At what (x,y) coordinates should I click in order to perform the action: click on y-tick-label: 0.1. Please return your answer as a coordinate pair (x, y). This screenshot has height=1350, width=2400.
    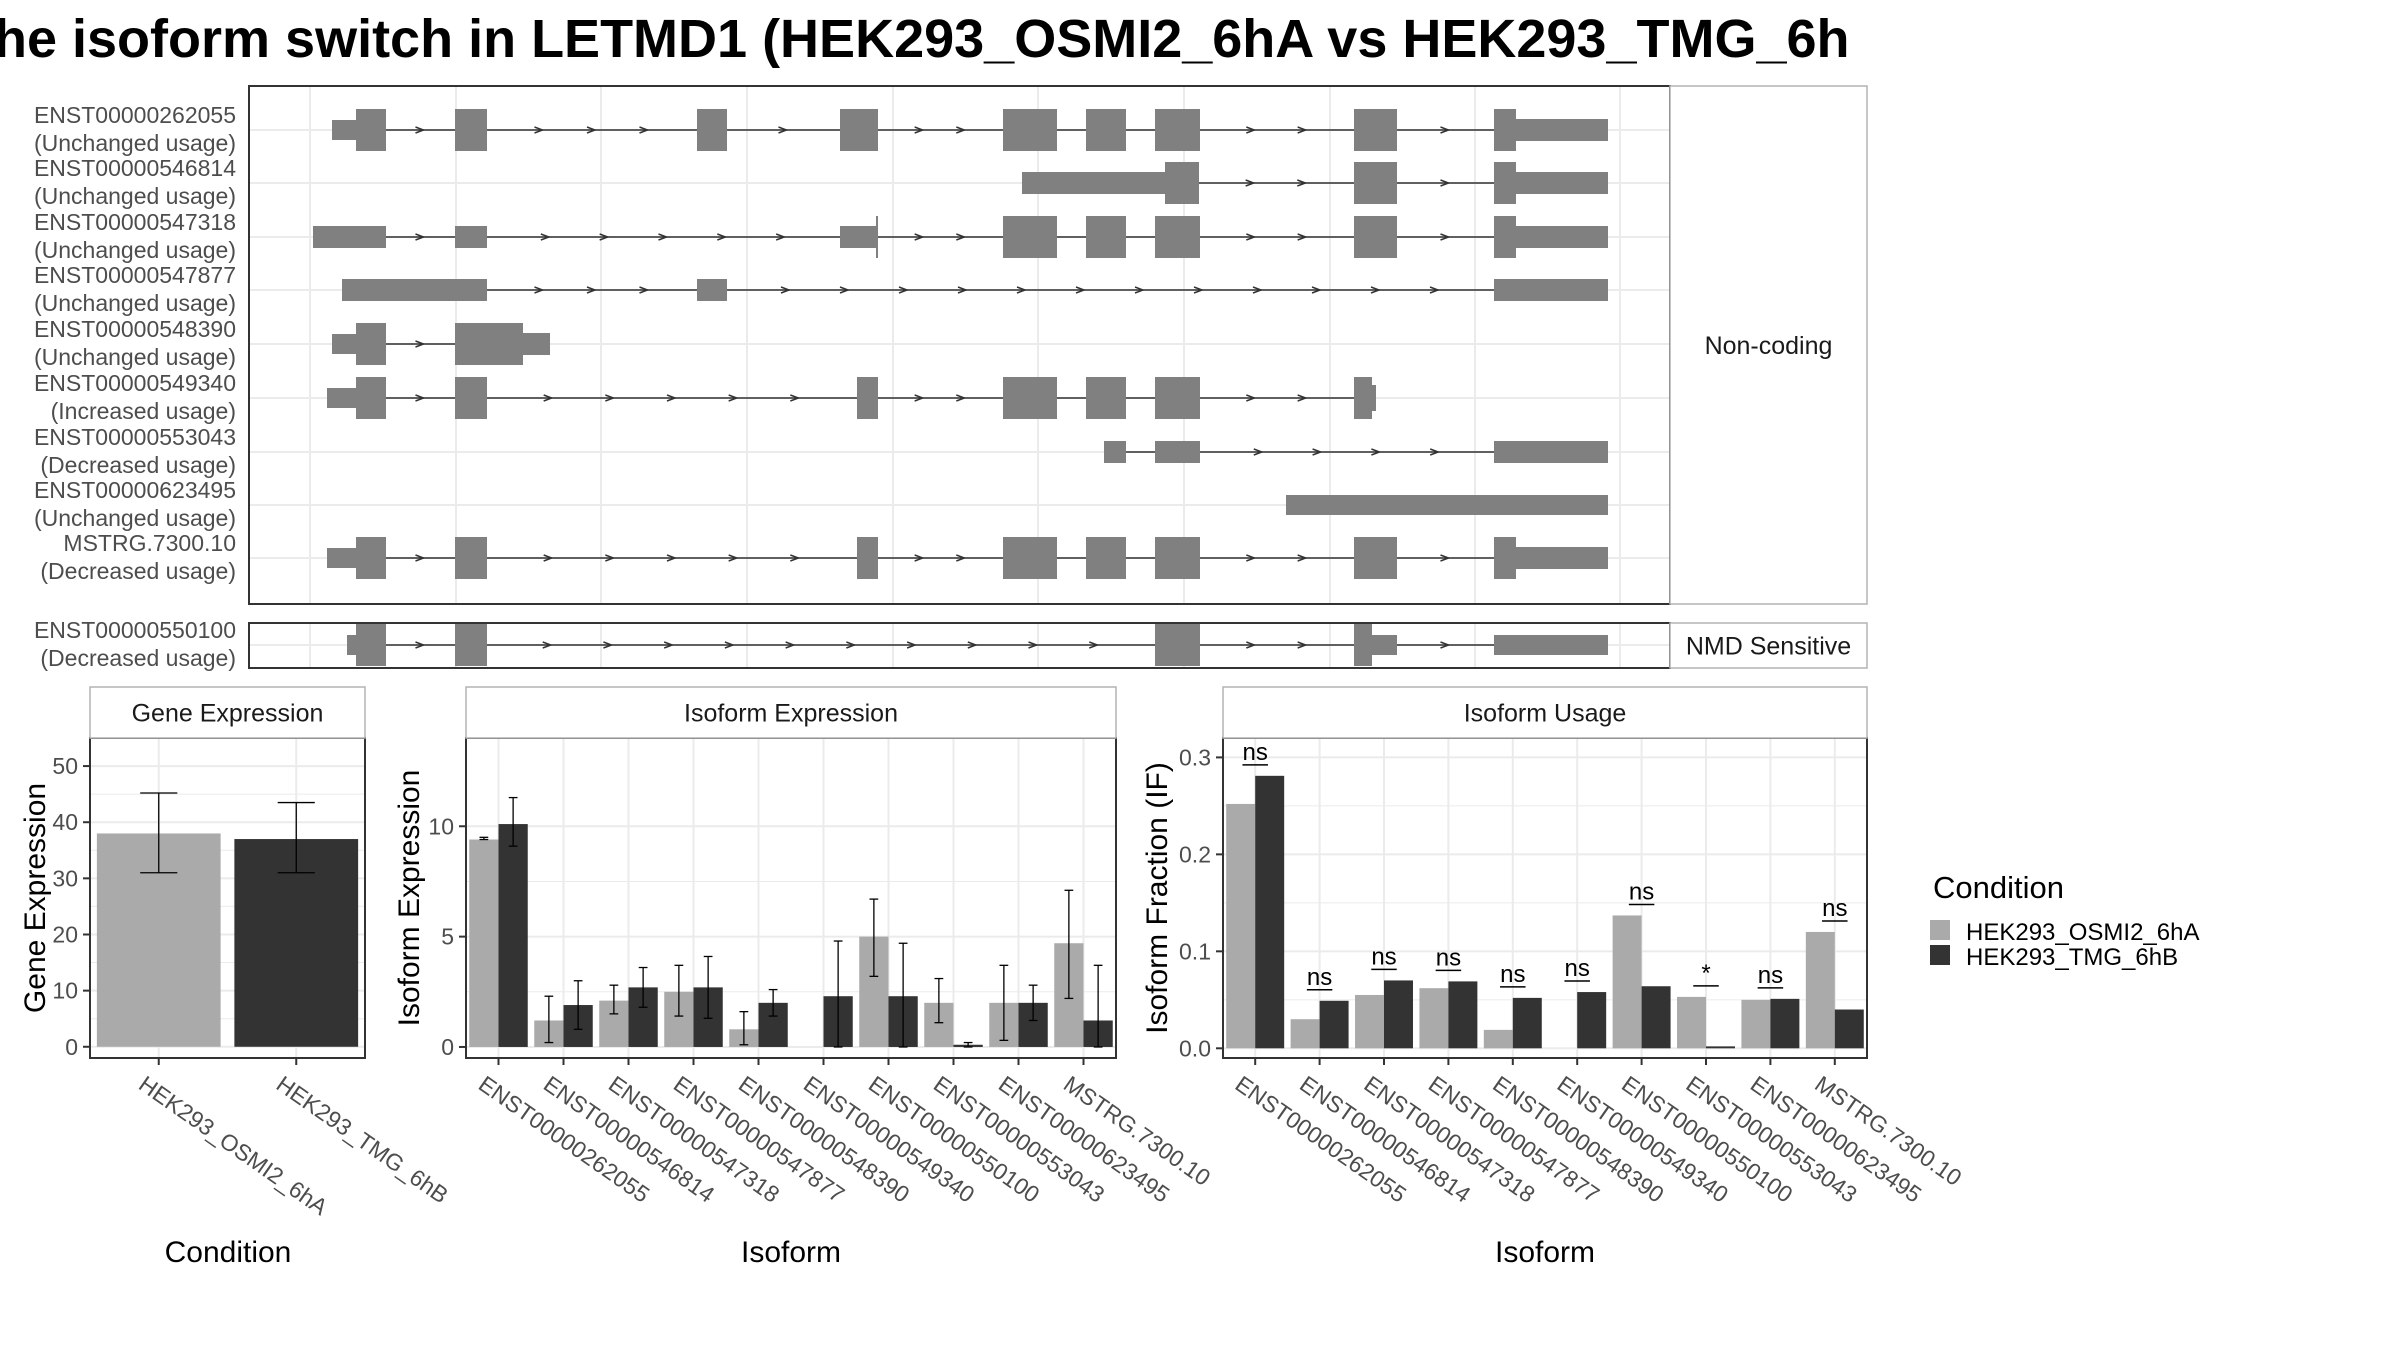
    Looking at the image, I should click on (1195, 951).